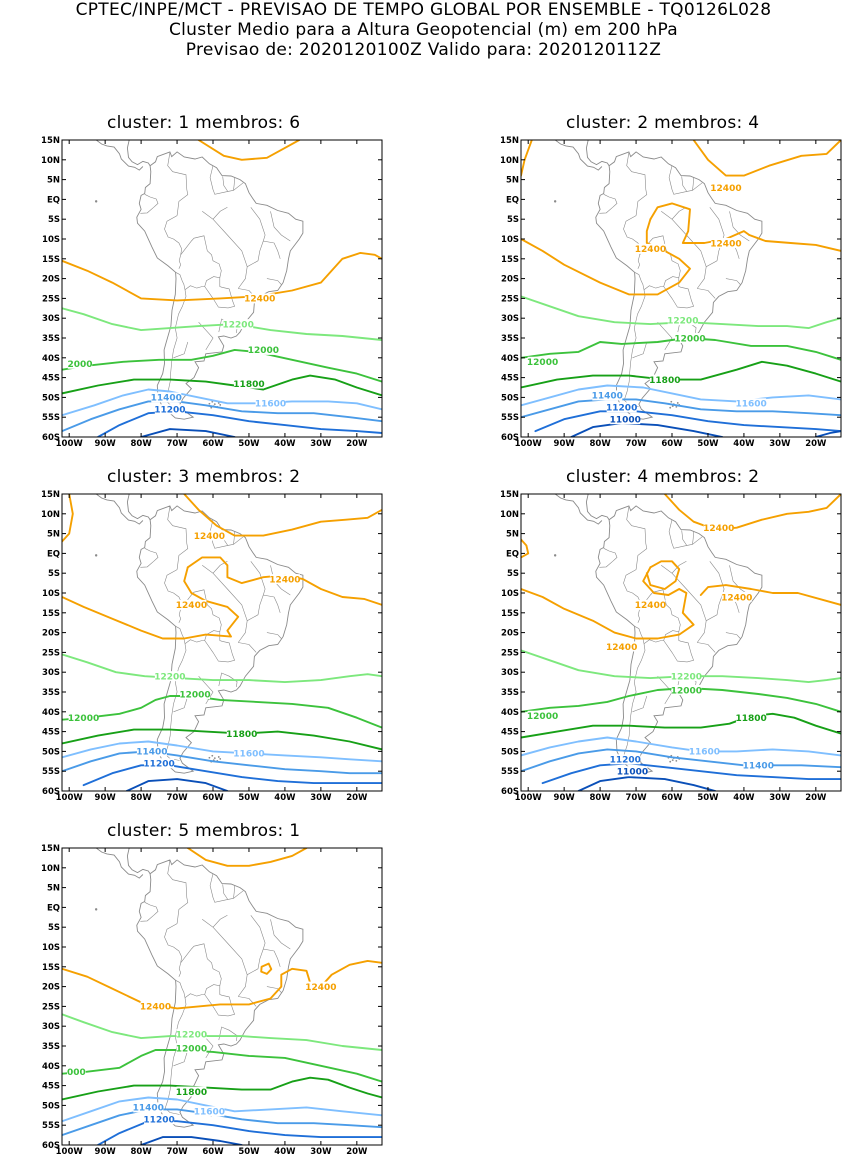 The width and height of the screenshot is (847, 1166). I want to click on lon-label: 50W, so click(708, 798).